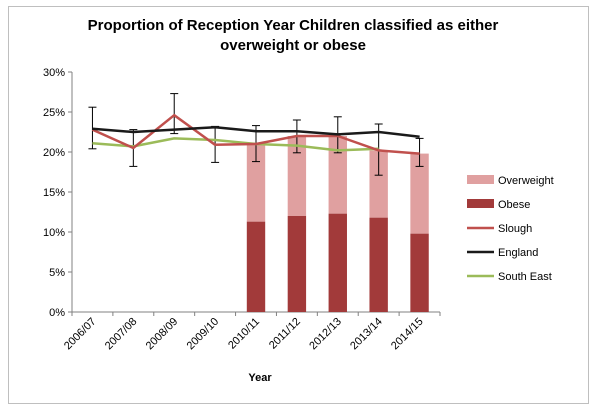 Image resolution: width=598 pixels, height=413 pixels. What do you see at coordinates (203, 334) in the screenshot?
I see `x-tick-label: 2009/10` at bounding box center [203, 334].